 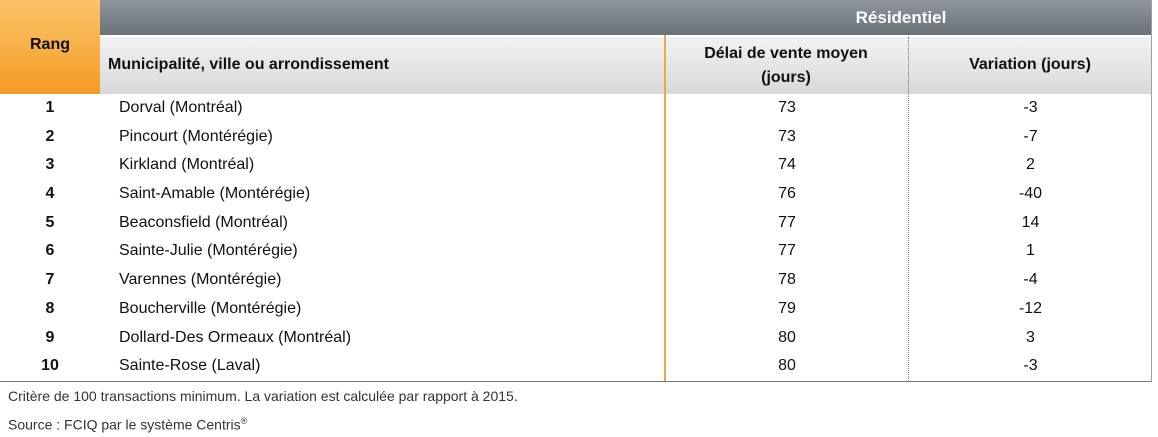 I want to click on variation-cell: -7, so click(x=1030, y=136).